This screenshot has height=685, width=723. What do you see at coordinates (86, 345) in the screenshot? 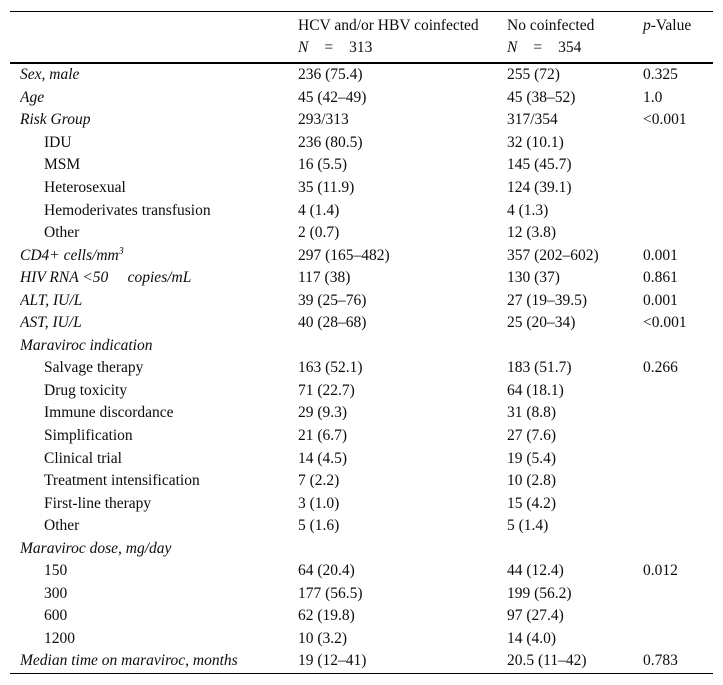
I see `row-label-text: Maraviroc indication` at bounding box center [86, 345].